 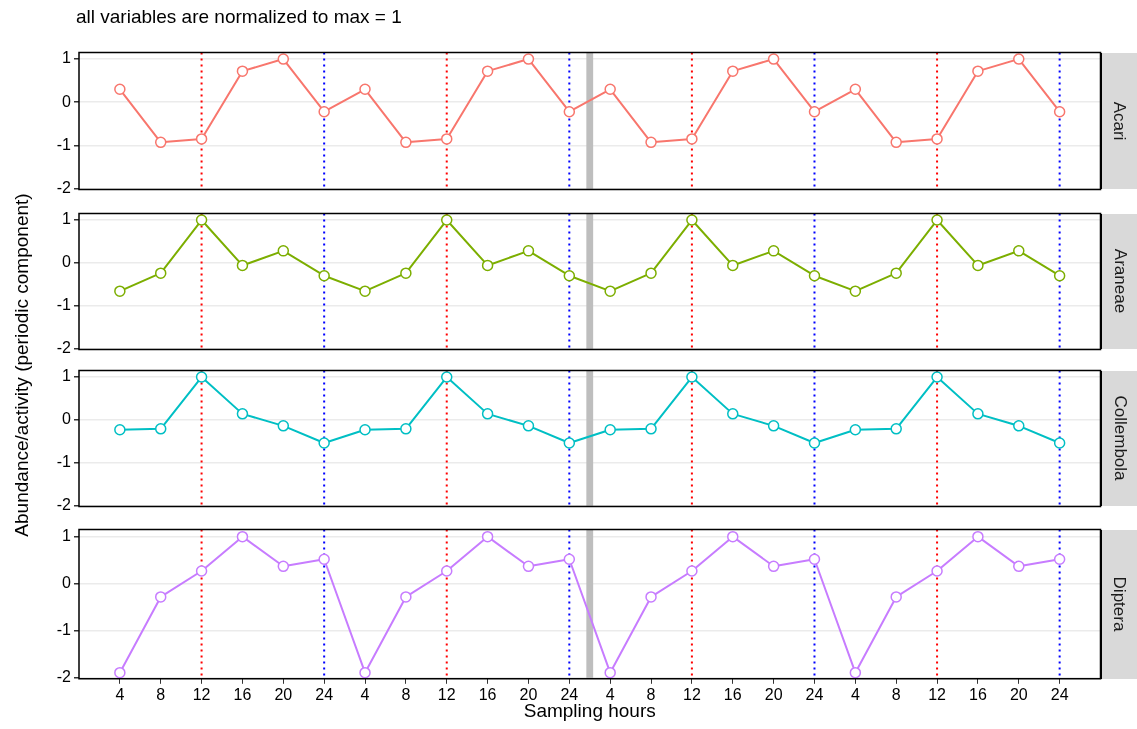 I want to click on x-axis-title: Sampling hours, so click(x=589, y=711).